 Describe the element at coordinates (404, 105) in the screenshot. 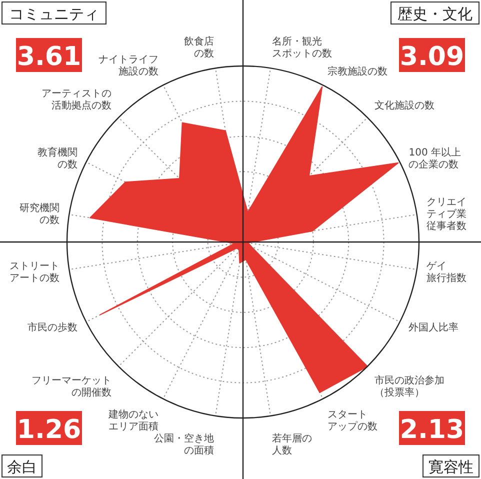

I see `spoke-label: 文化施設の数` at that location.